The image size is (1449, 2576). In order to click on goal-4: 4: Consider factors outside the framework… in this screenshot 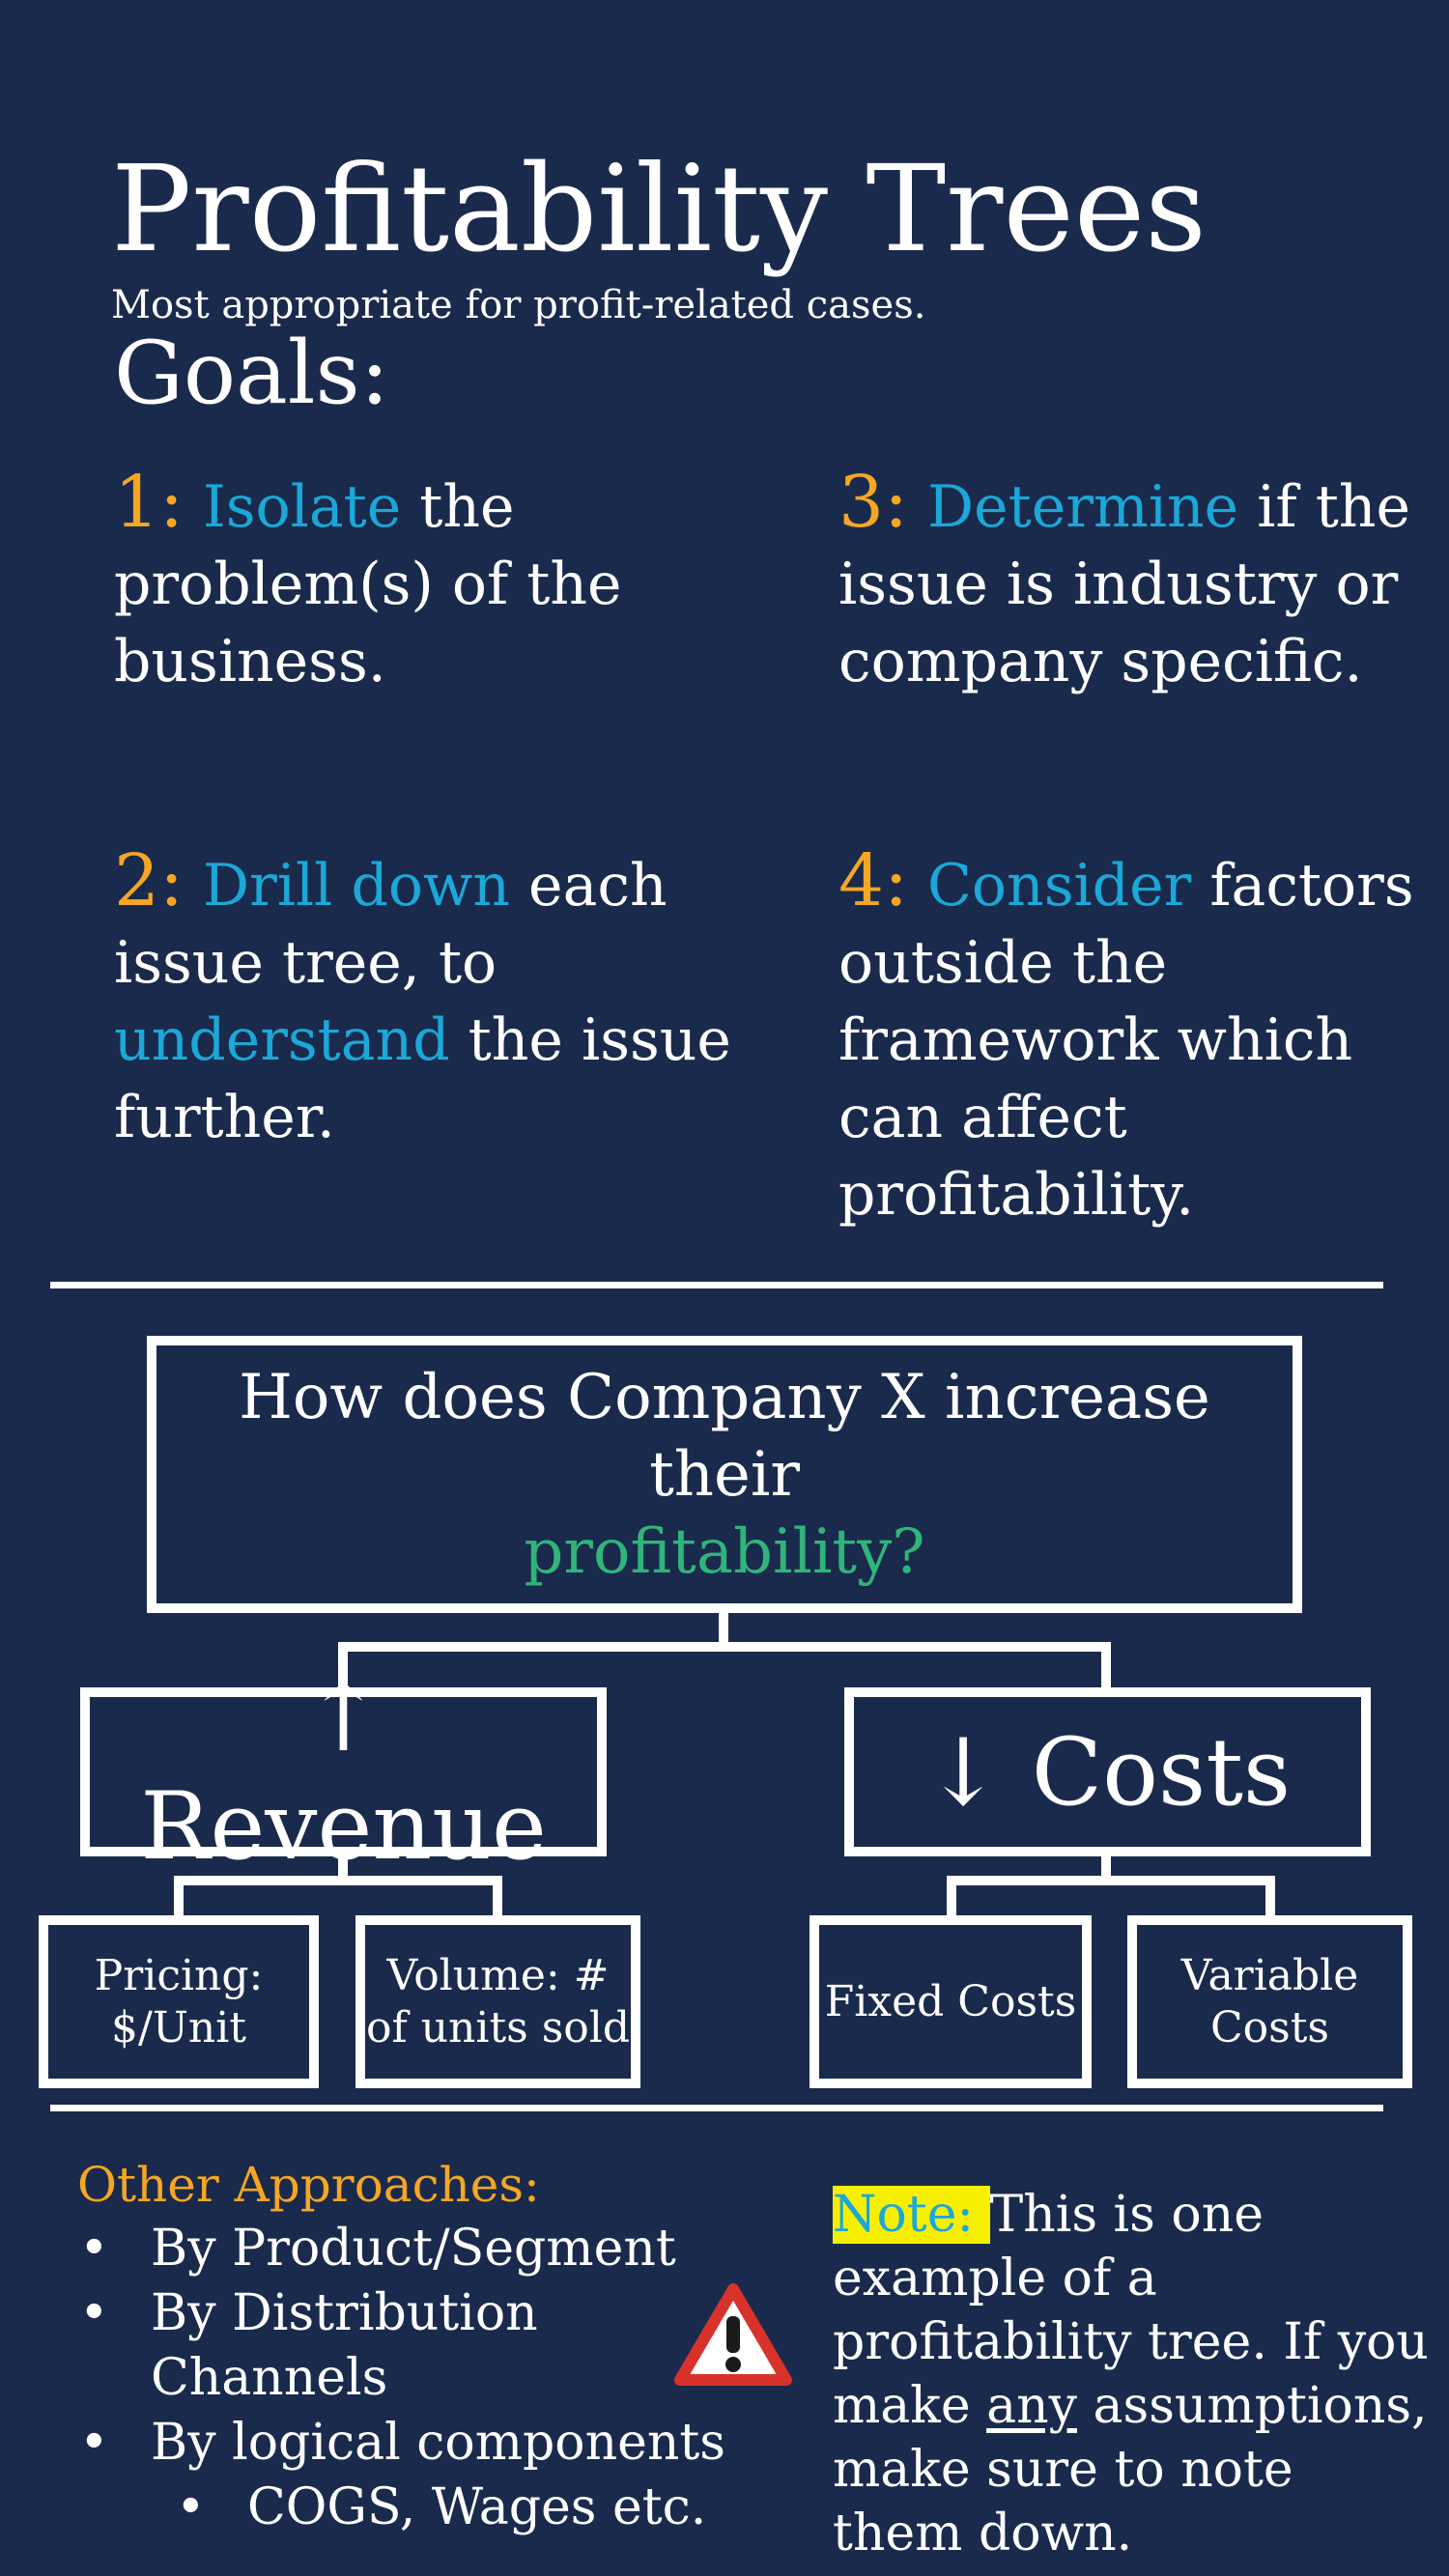, I will do `click(1143, 1037)`.